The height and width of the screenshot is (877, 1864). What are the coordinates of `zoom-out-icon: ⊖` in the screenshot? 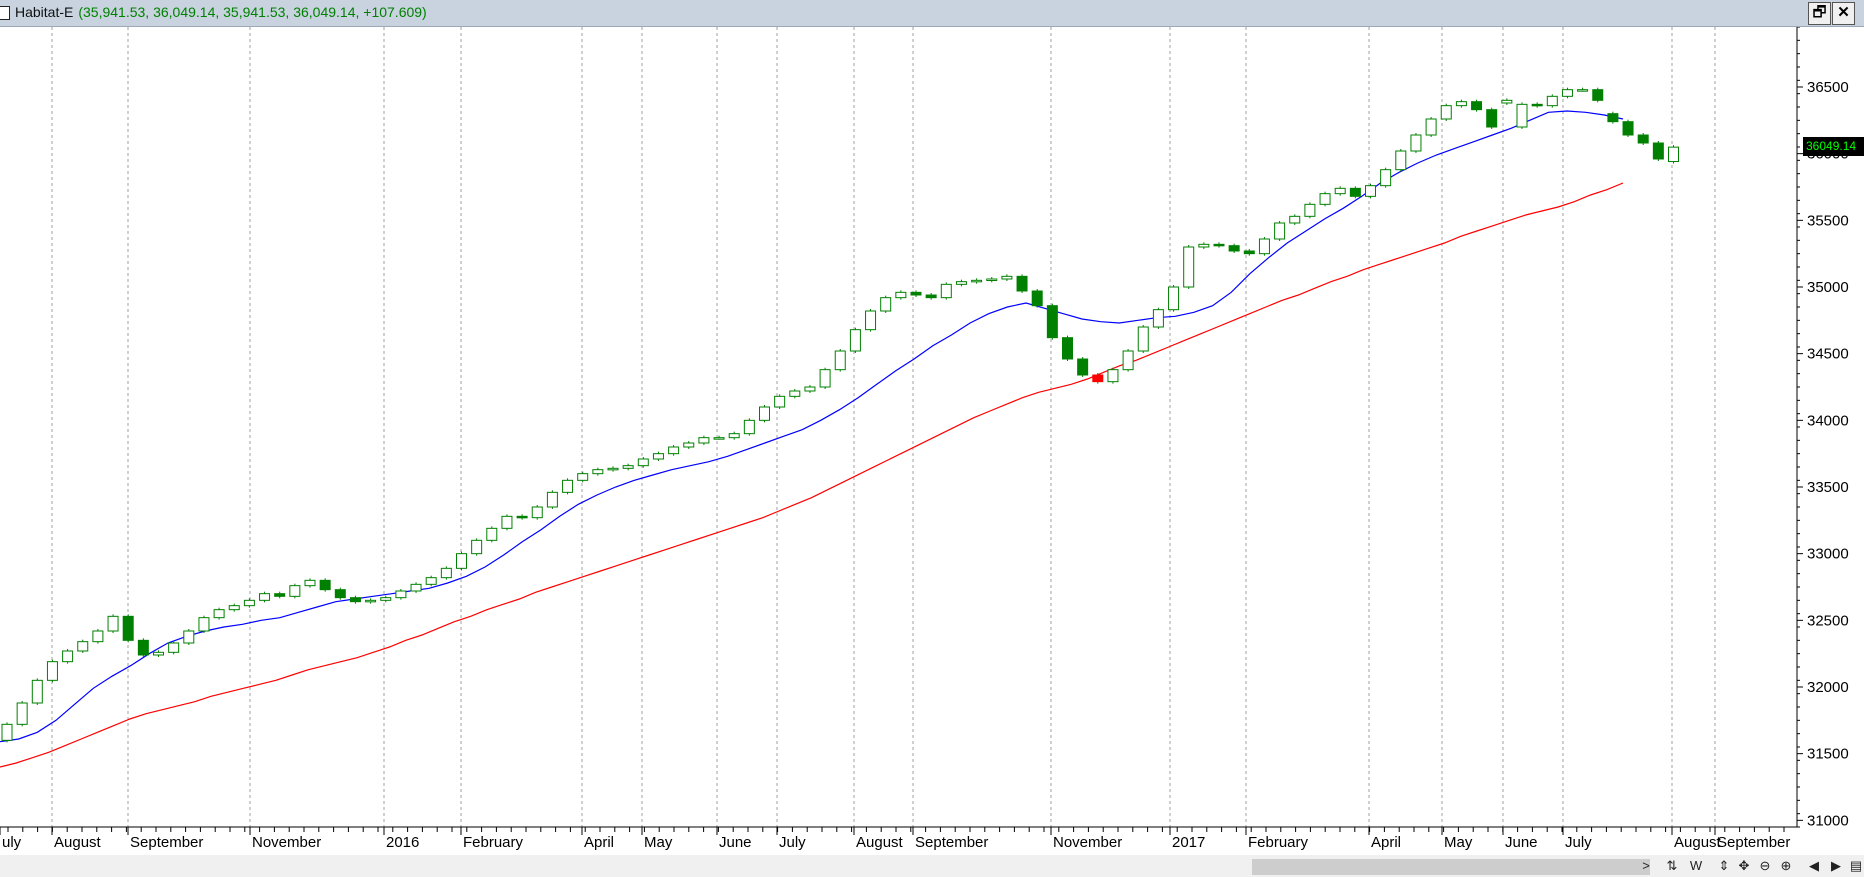 It's located at (1765, 865).